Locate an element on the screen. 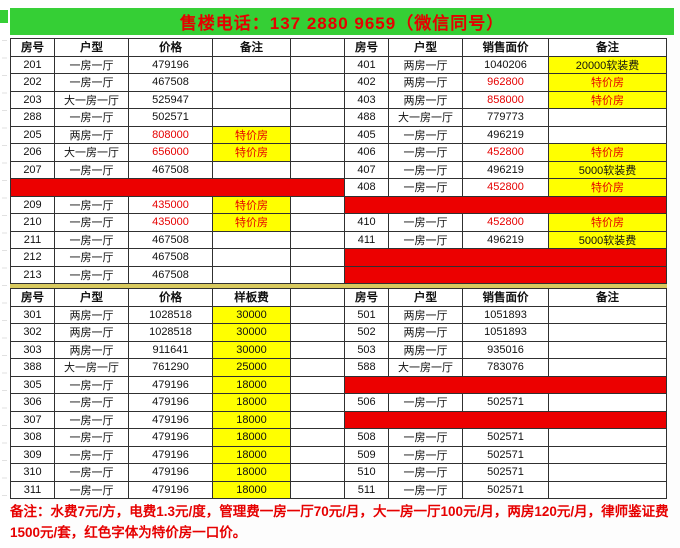 Image resolution: width=680 pixels, height=548 pixels. room-cell: 306 is located at coordinates (33, 403).